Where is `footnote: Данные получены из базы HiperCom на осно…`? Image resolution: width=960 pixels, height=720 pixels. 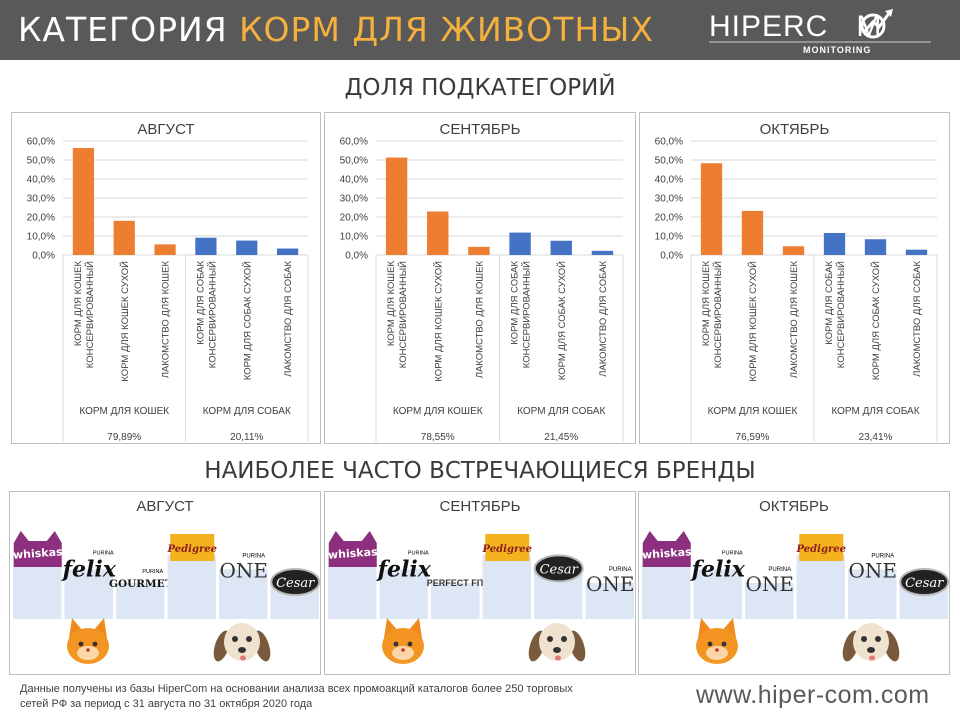
footnote: Данные получены из базы HiperCom на осно… is located at coordinates (296, 696).